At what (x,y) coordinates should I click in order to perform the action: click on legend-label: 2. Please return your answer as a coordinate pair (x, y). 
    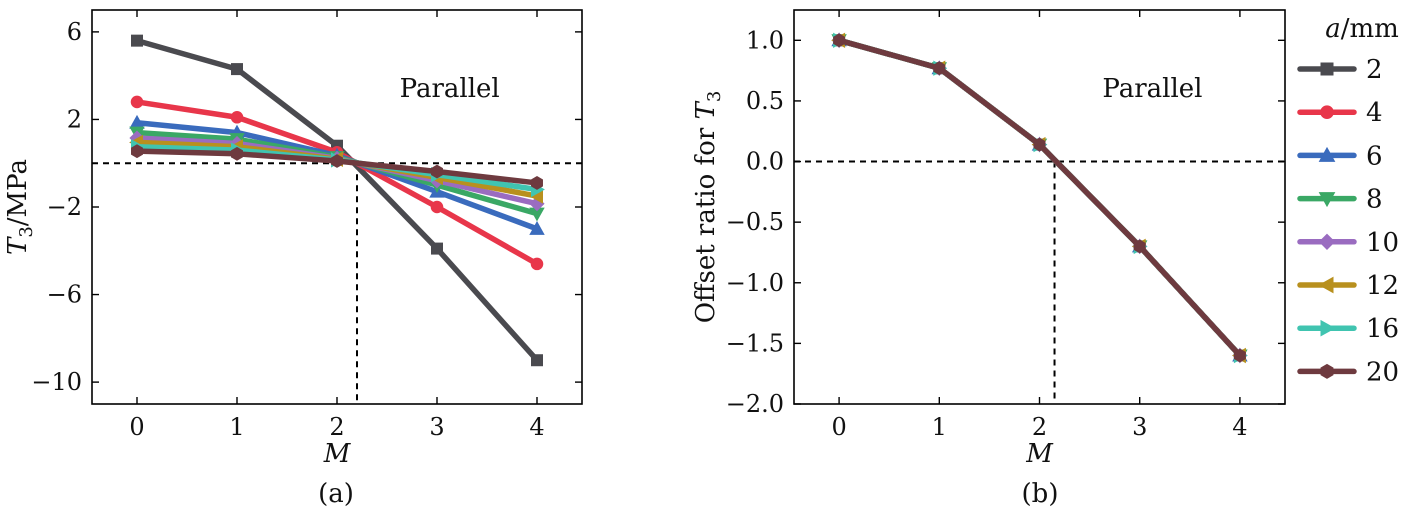
    Looking at the image, I should click on (1374, 70).